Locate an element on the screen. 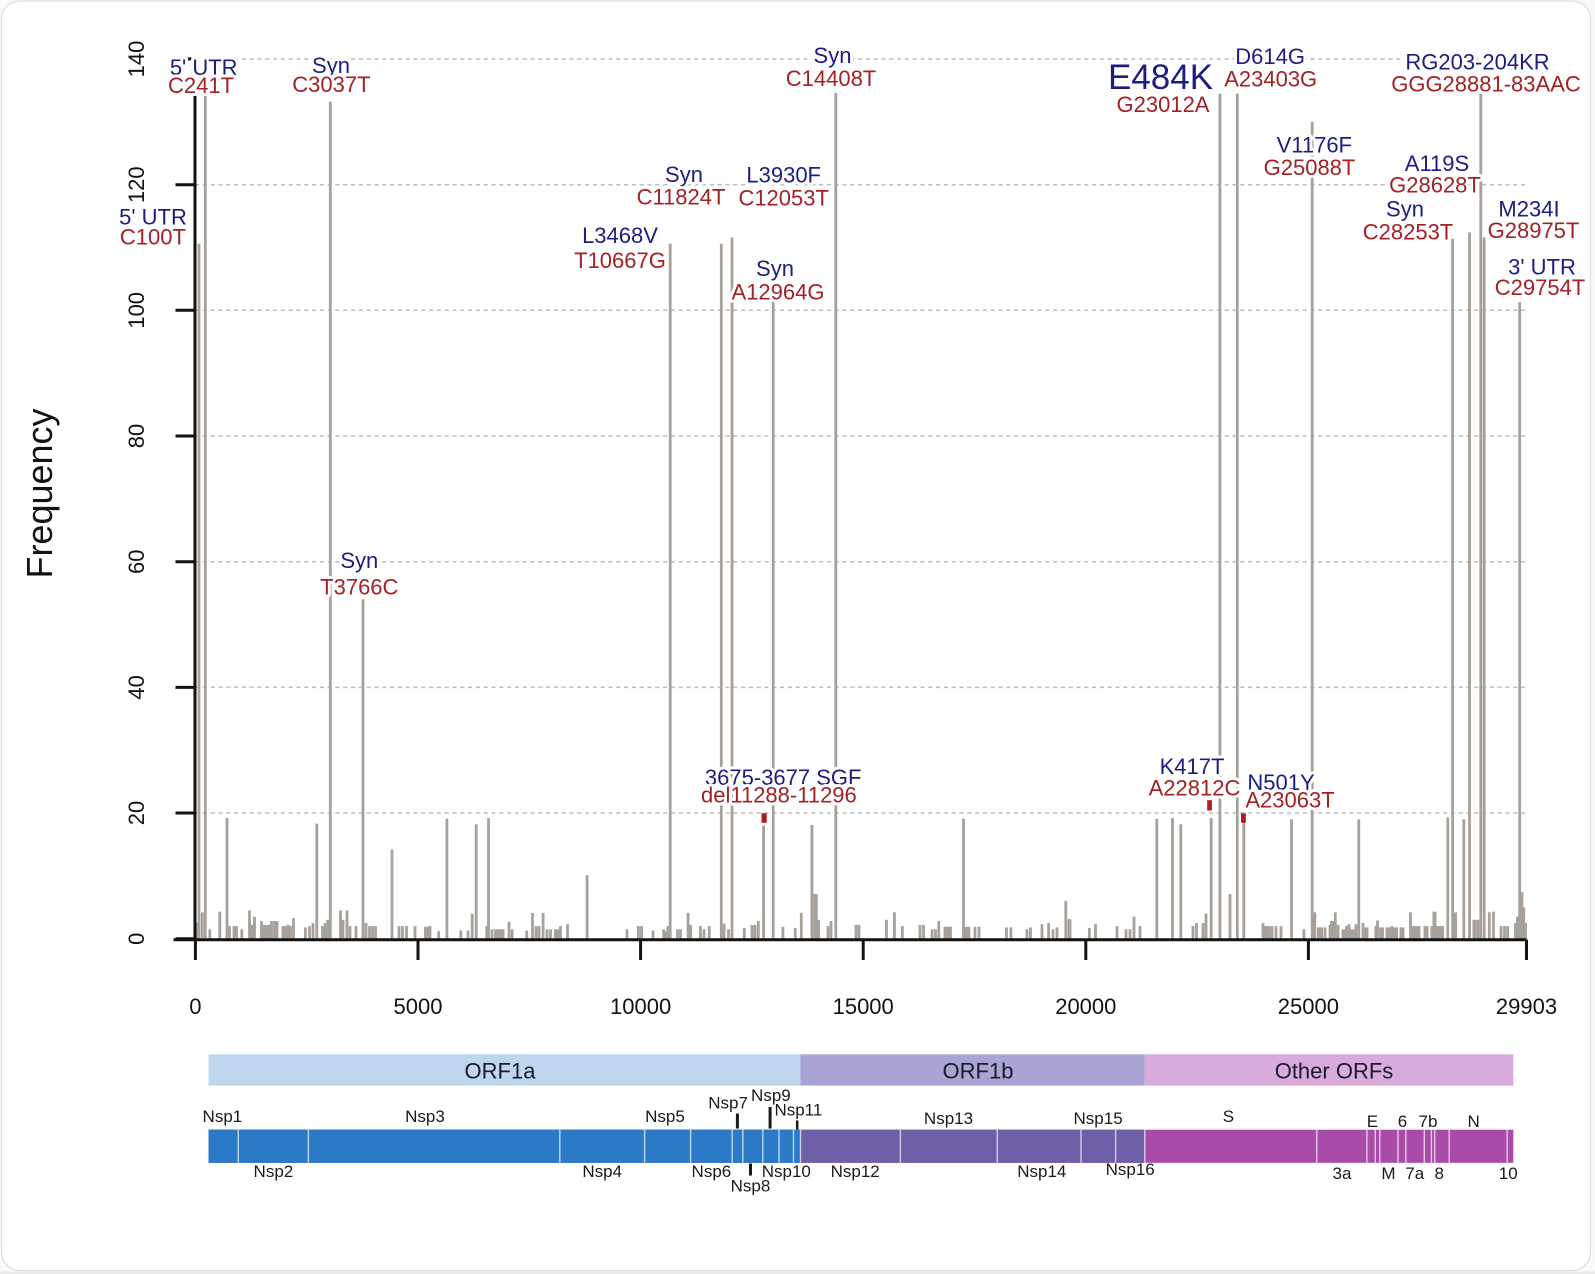 Image resolution: width=1595 pixels, height=1274 pixels. svg-text: 60 is located at coordinates (136, 561).